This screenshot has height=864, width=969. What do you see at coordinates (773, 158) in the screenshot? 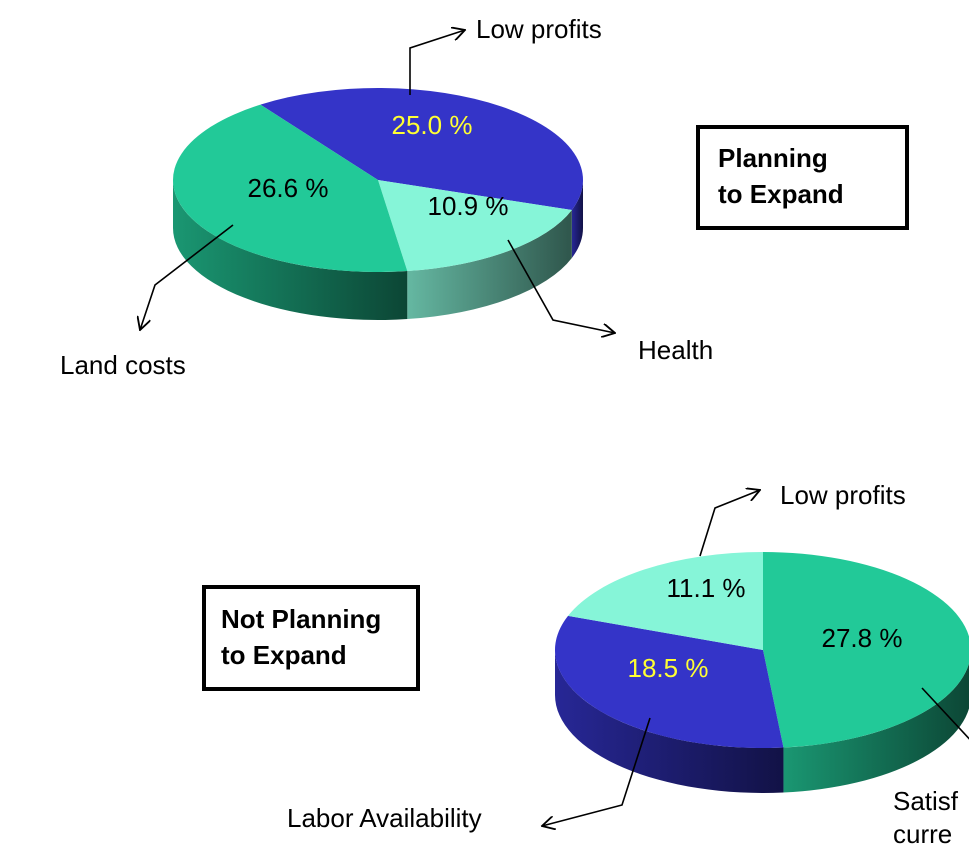
I see `annotation: Planning` at bounding box center [773, 158].